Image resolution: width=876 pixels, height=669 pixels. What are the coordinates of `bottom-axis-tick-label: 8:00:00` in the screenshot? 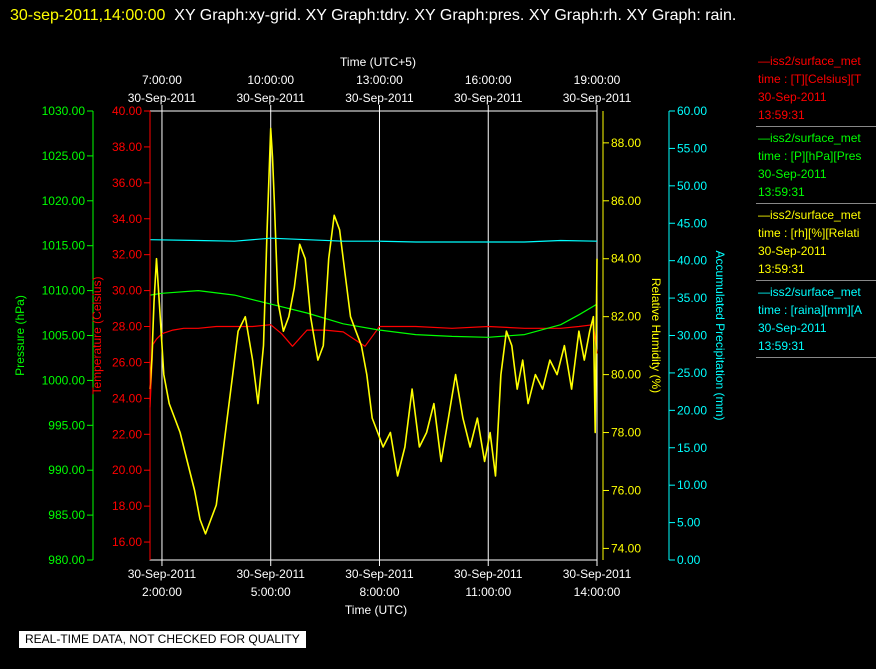 It's located at (379, 592).